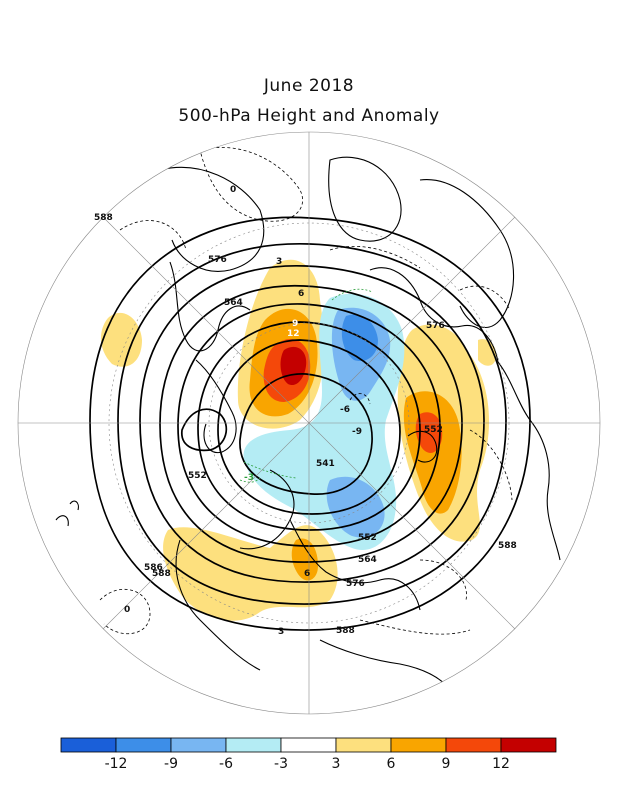 The height and width of the screenshot is (800, 618). I want to click on anomaly-region-canada-lightblue, so click(355, 507).